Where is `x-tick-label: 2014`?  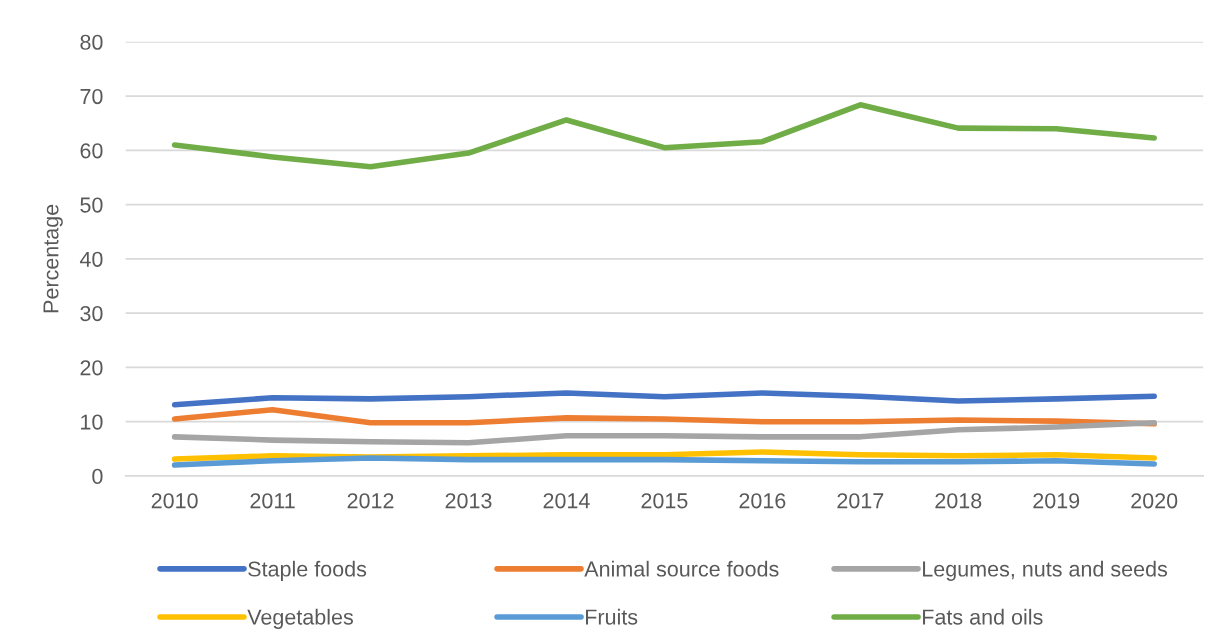
x-tick-label: 2014 is located at coordinates (566, 501).